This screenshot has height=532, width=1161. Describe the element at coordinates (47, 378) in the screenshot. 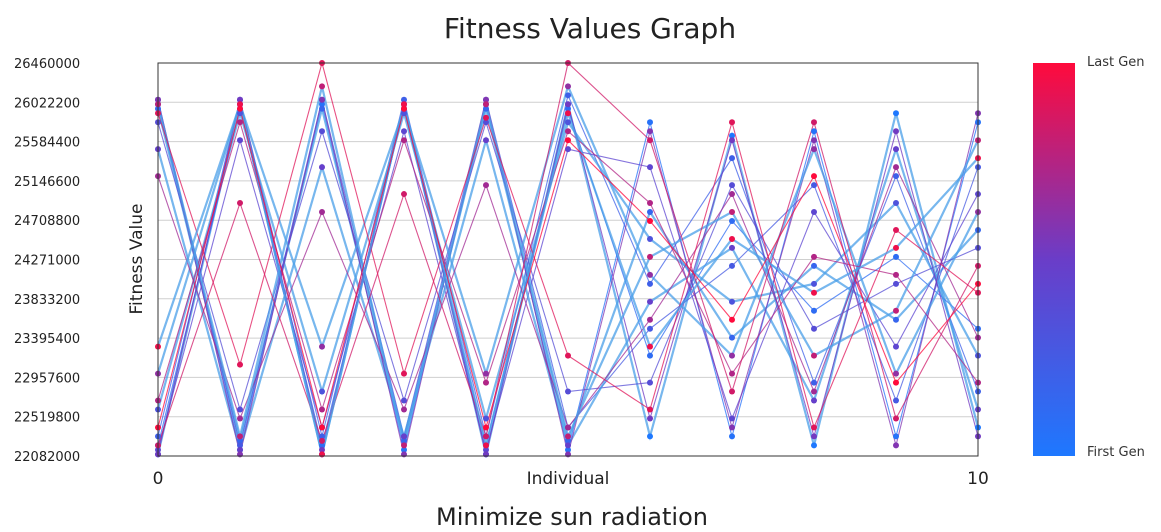

I see `y-tick-label: 22957600` at that location.